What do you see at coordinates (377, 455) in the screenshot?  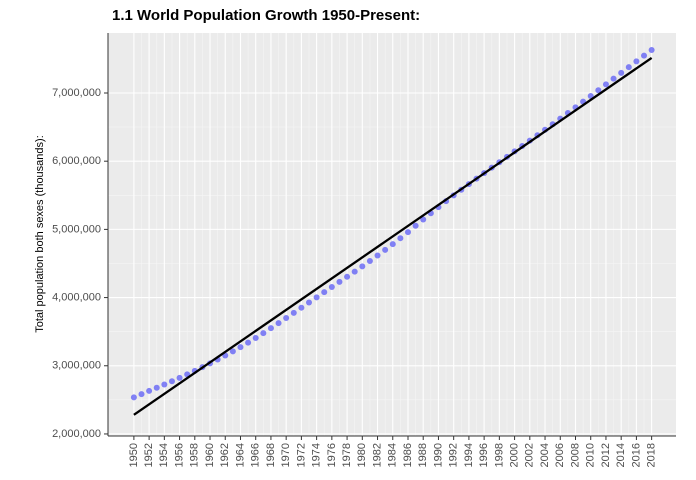 I see `x-tick-label: 1982` at bounding box center [377, 455].